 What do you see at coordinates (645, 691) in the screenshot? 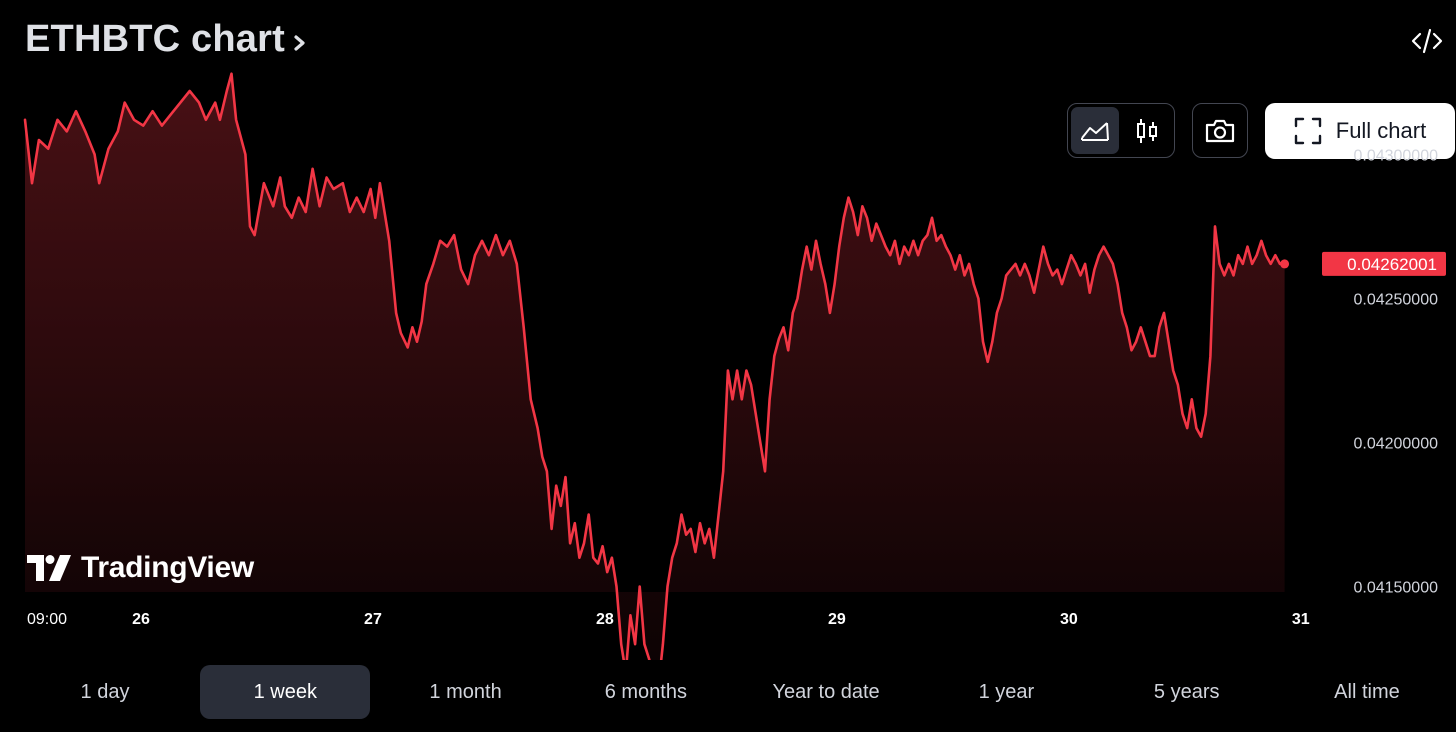
I see `range-6-months: 6 months` at bounding box center [645, 691].